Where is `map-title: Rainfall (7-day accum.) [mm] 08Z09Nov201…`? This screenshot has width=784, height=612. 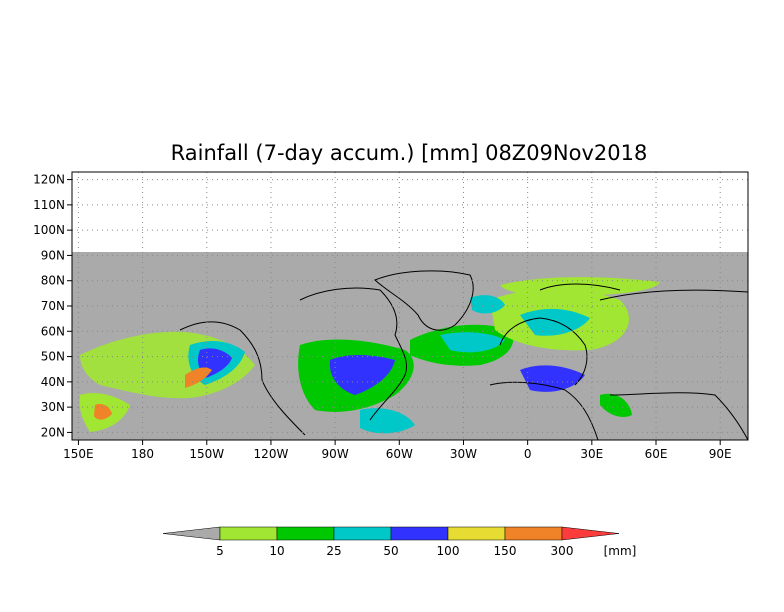
map-title: Rainfall (7-day accum.) [mm] 08Z09Nov201… is located at coordinates (409, 153).